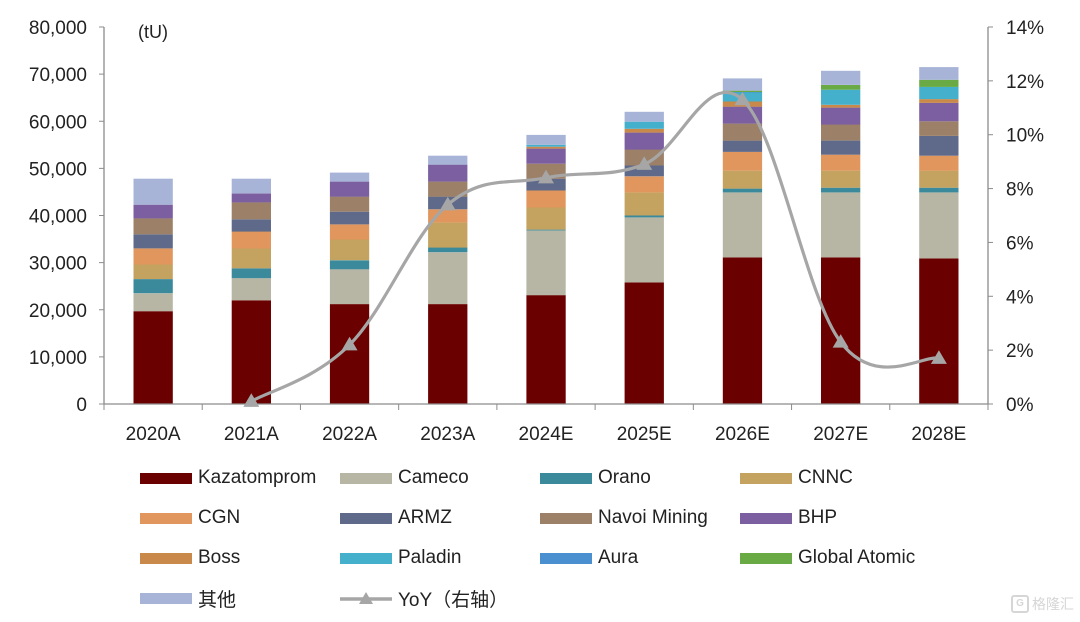  What do you see at coordinates (939, 145) in the screenshot?
I see `bar-segment-armz-2028E` at bounding box center [939, 145].